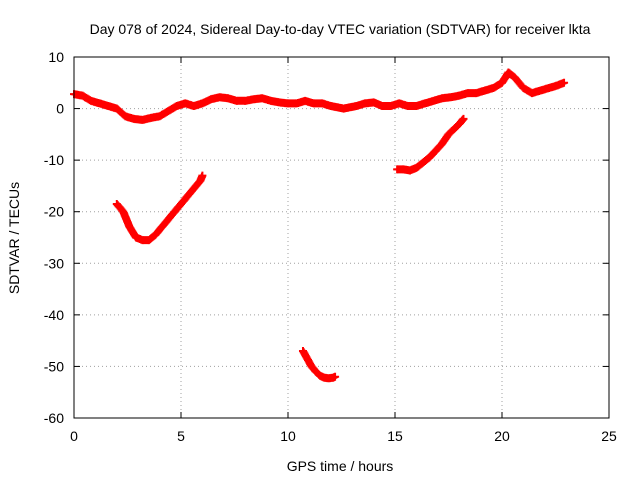 Image resolution: width=640 pixels, height=480 pixels. I want to click on y-tick-label: -40, so click(54, 315).